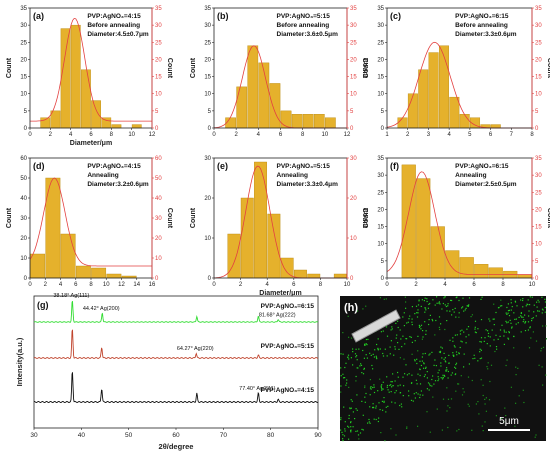 This screenshot has height=454, width=550. What do you see at coordinates (23, 199) in the screenshot?
I see `y-tick-label: 40` at bounding box center [23, 199].